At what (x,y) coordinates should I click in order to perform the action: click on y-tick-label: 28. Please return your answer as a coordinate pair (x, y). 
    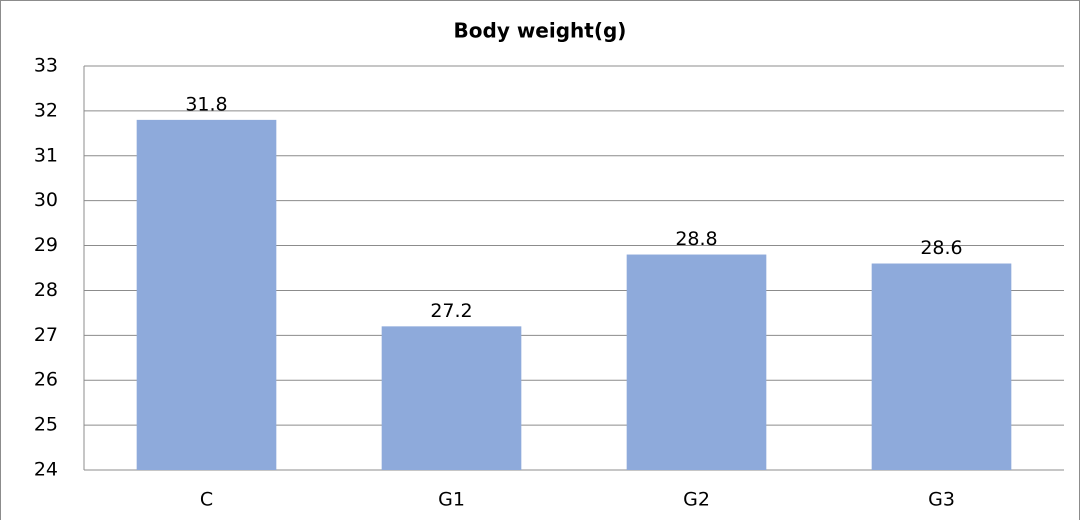
    Looking at the image, I should click on (46, 290).